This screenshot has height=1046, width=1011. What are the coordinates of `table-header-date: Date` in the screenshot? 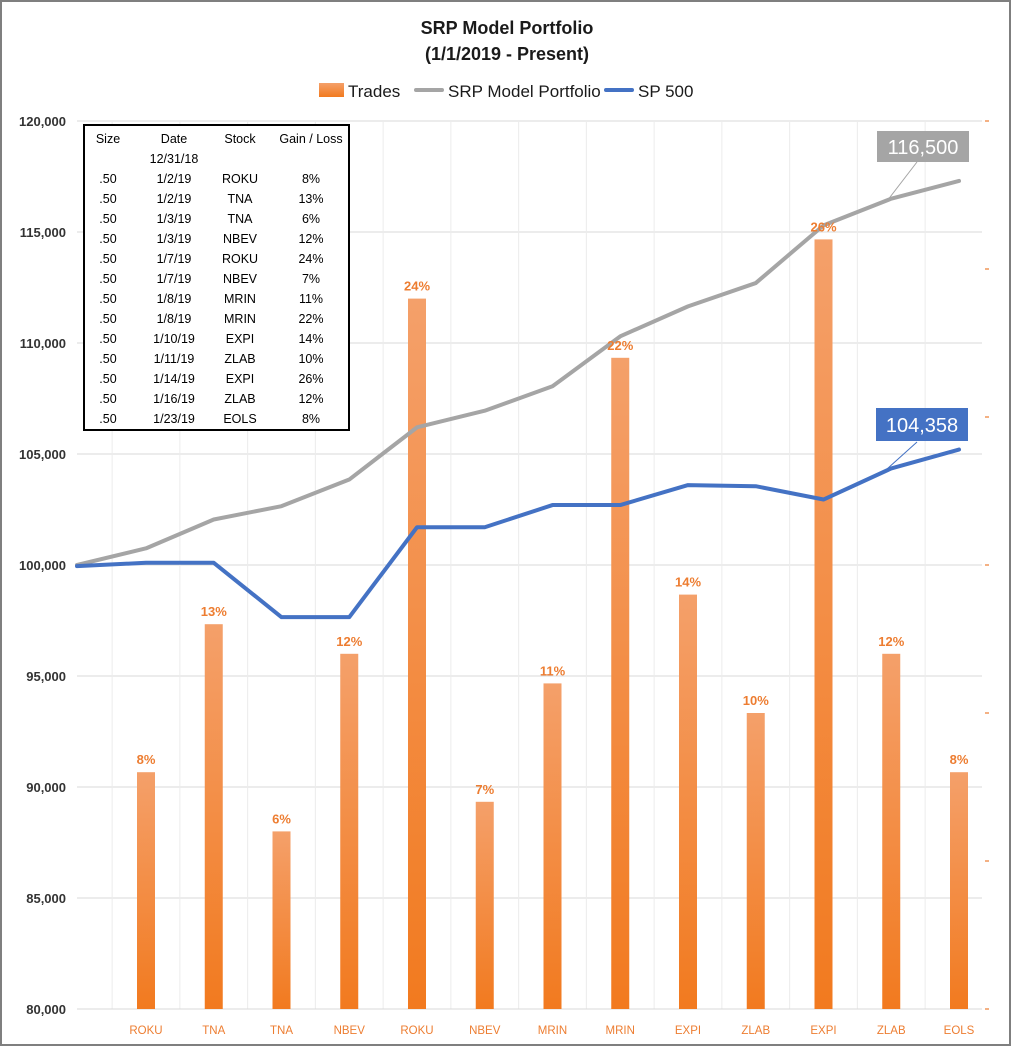 It's located at (174, 139).